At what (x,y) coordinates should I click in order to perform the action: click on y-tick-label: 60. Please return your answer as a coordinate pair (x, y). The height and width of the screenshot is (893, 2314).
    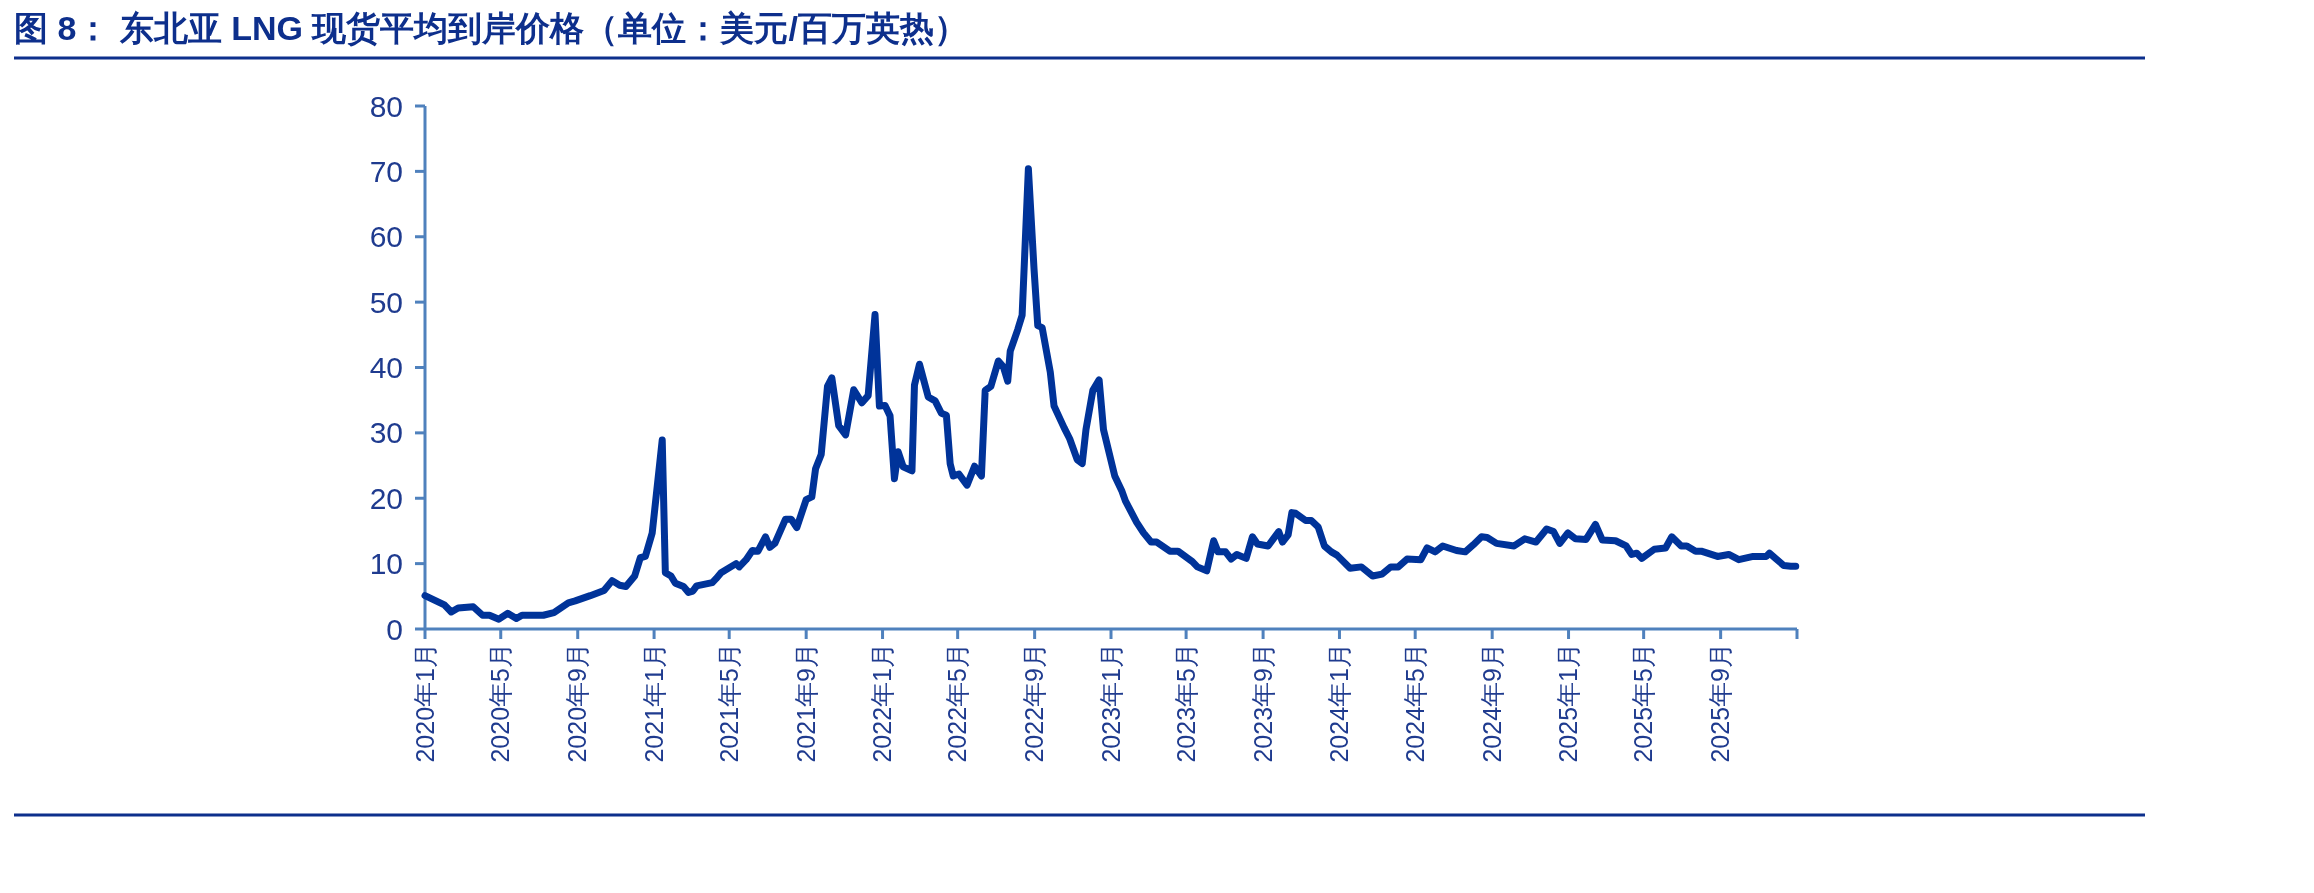
    Looking at the image, I should click on (386, 237).